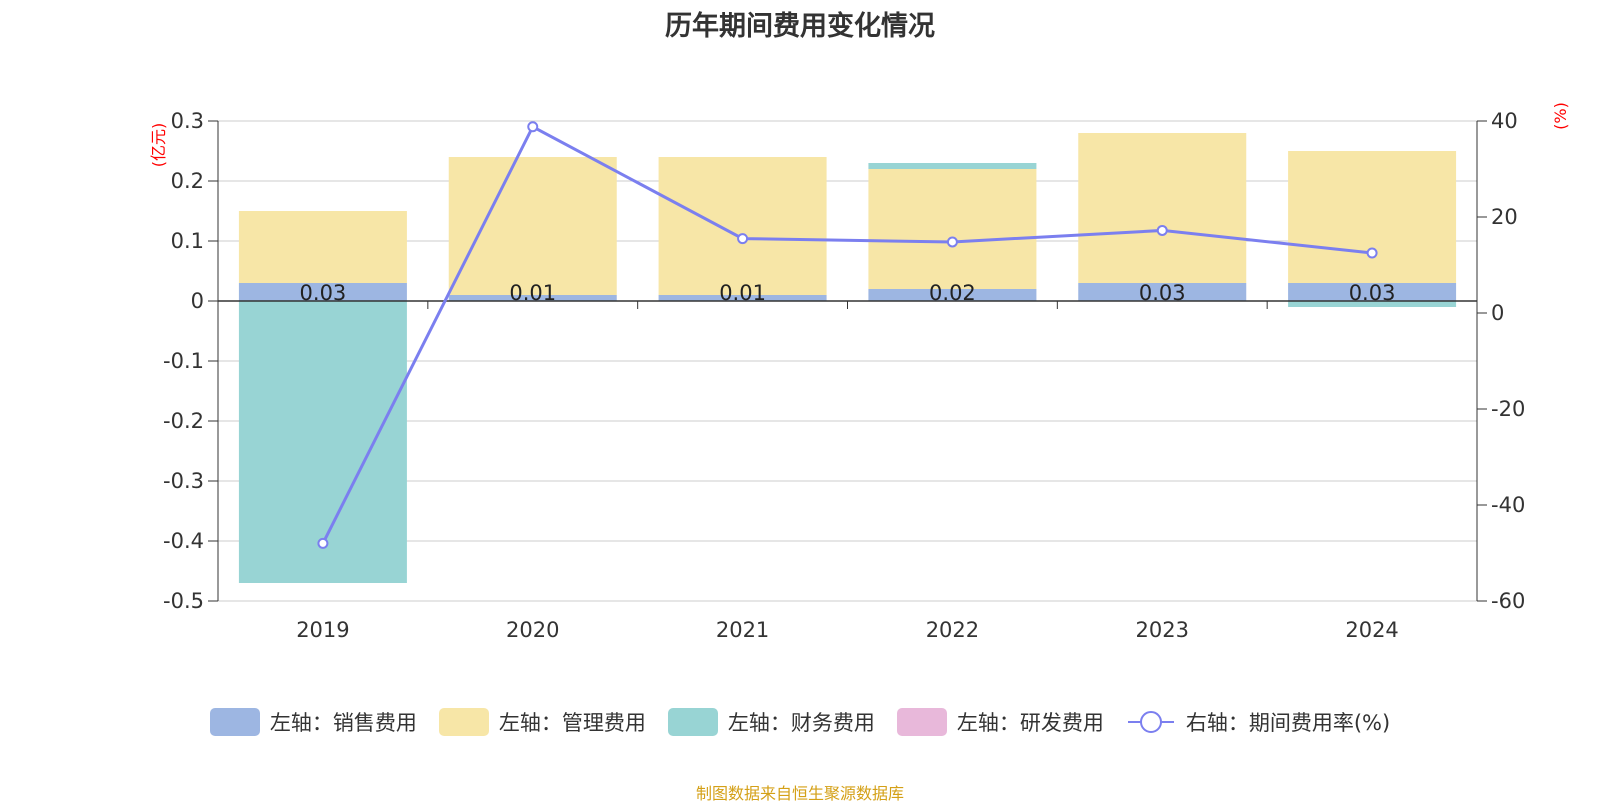 Image resolution: width=1600 pixels, height=804 pixels. What do you see at coordinates (692, 722) in the screenshot?
I see `legend-swatch-finance` at bounding box center [692, 722].